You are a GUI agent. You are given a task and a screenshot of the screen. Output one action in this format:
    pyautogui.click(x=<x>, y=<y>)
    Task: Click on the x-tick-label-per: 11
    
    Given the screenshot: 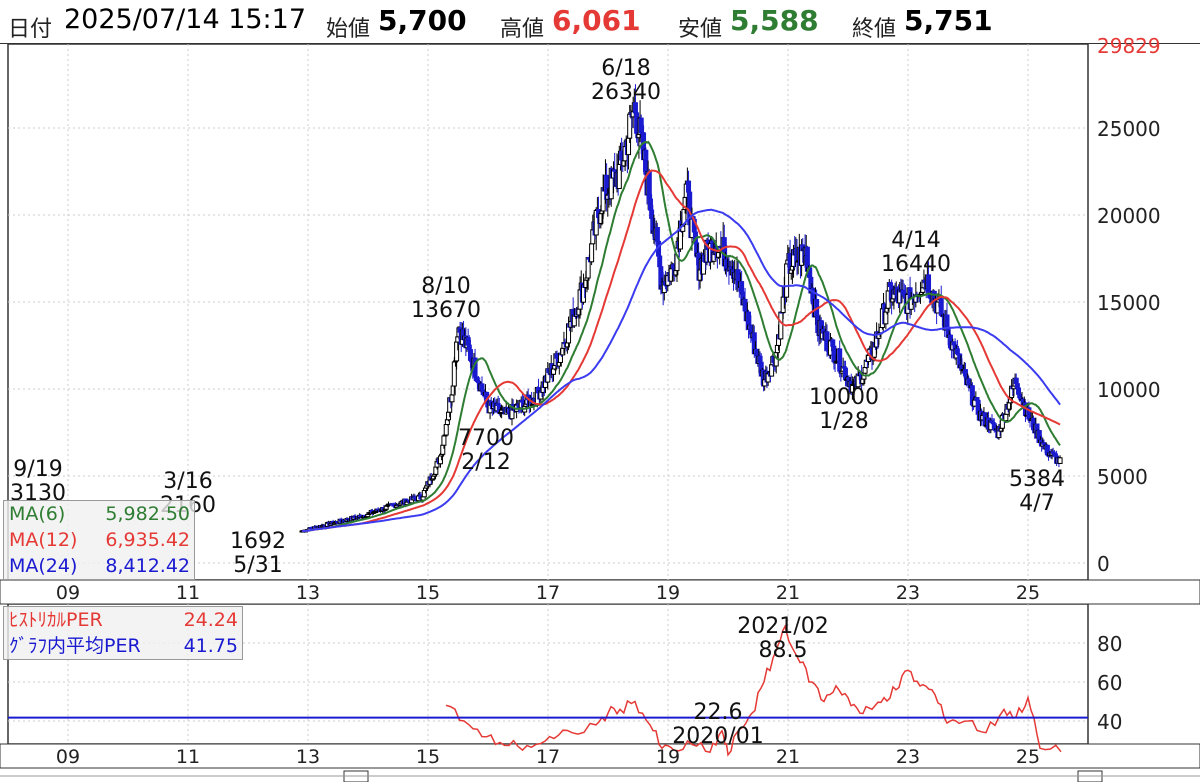 What is the action you would take?
    pyautogui.click(x=188, y=757)
    